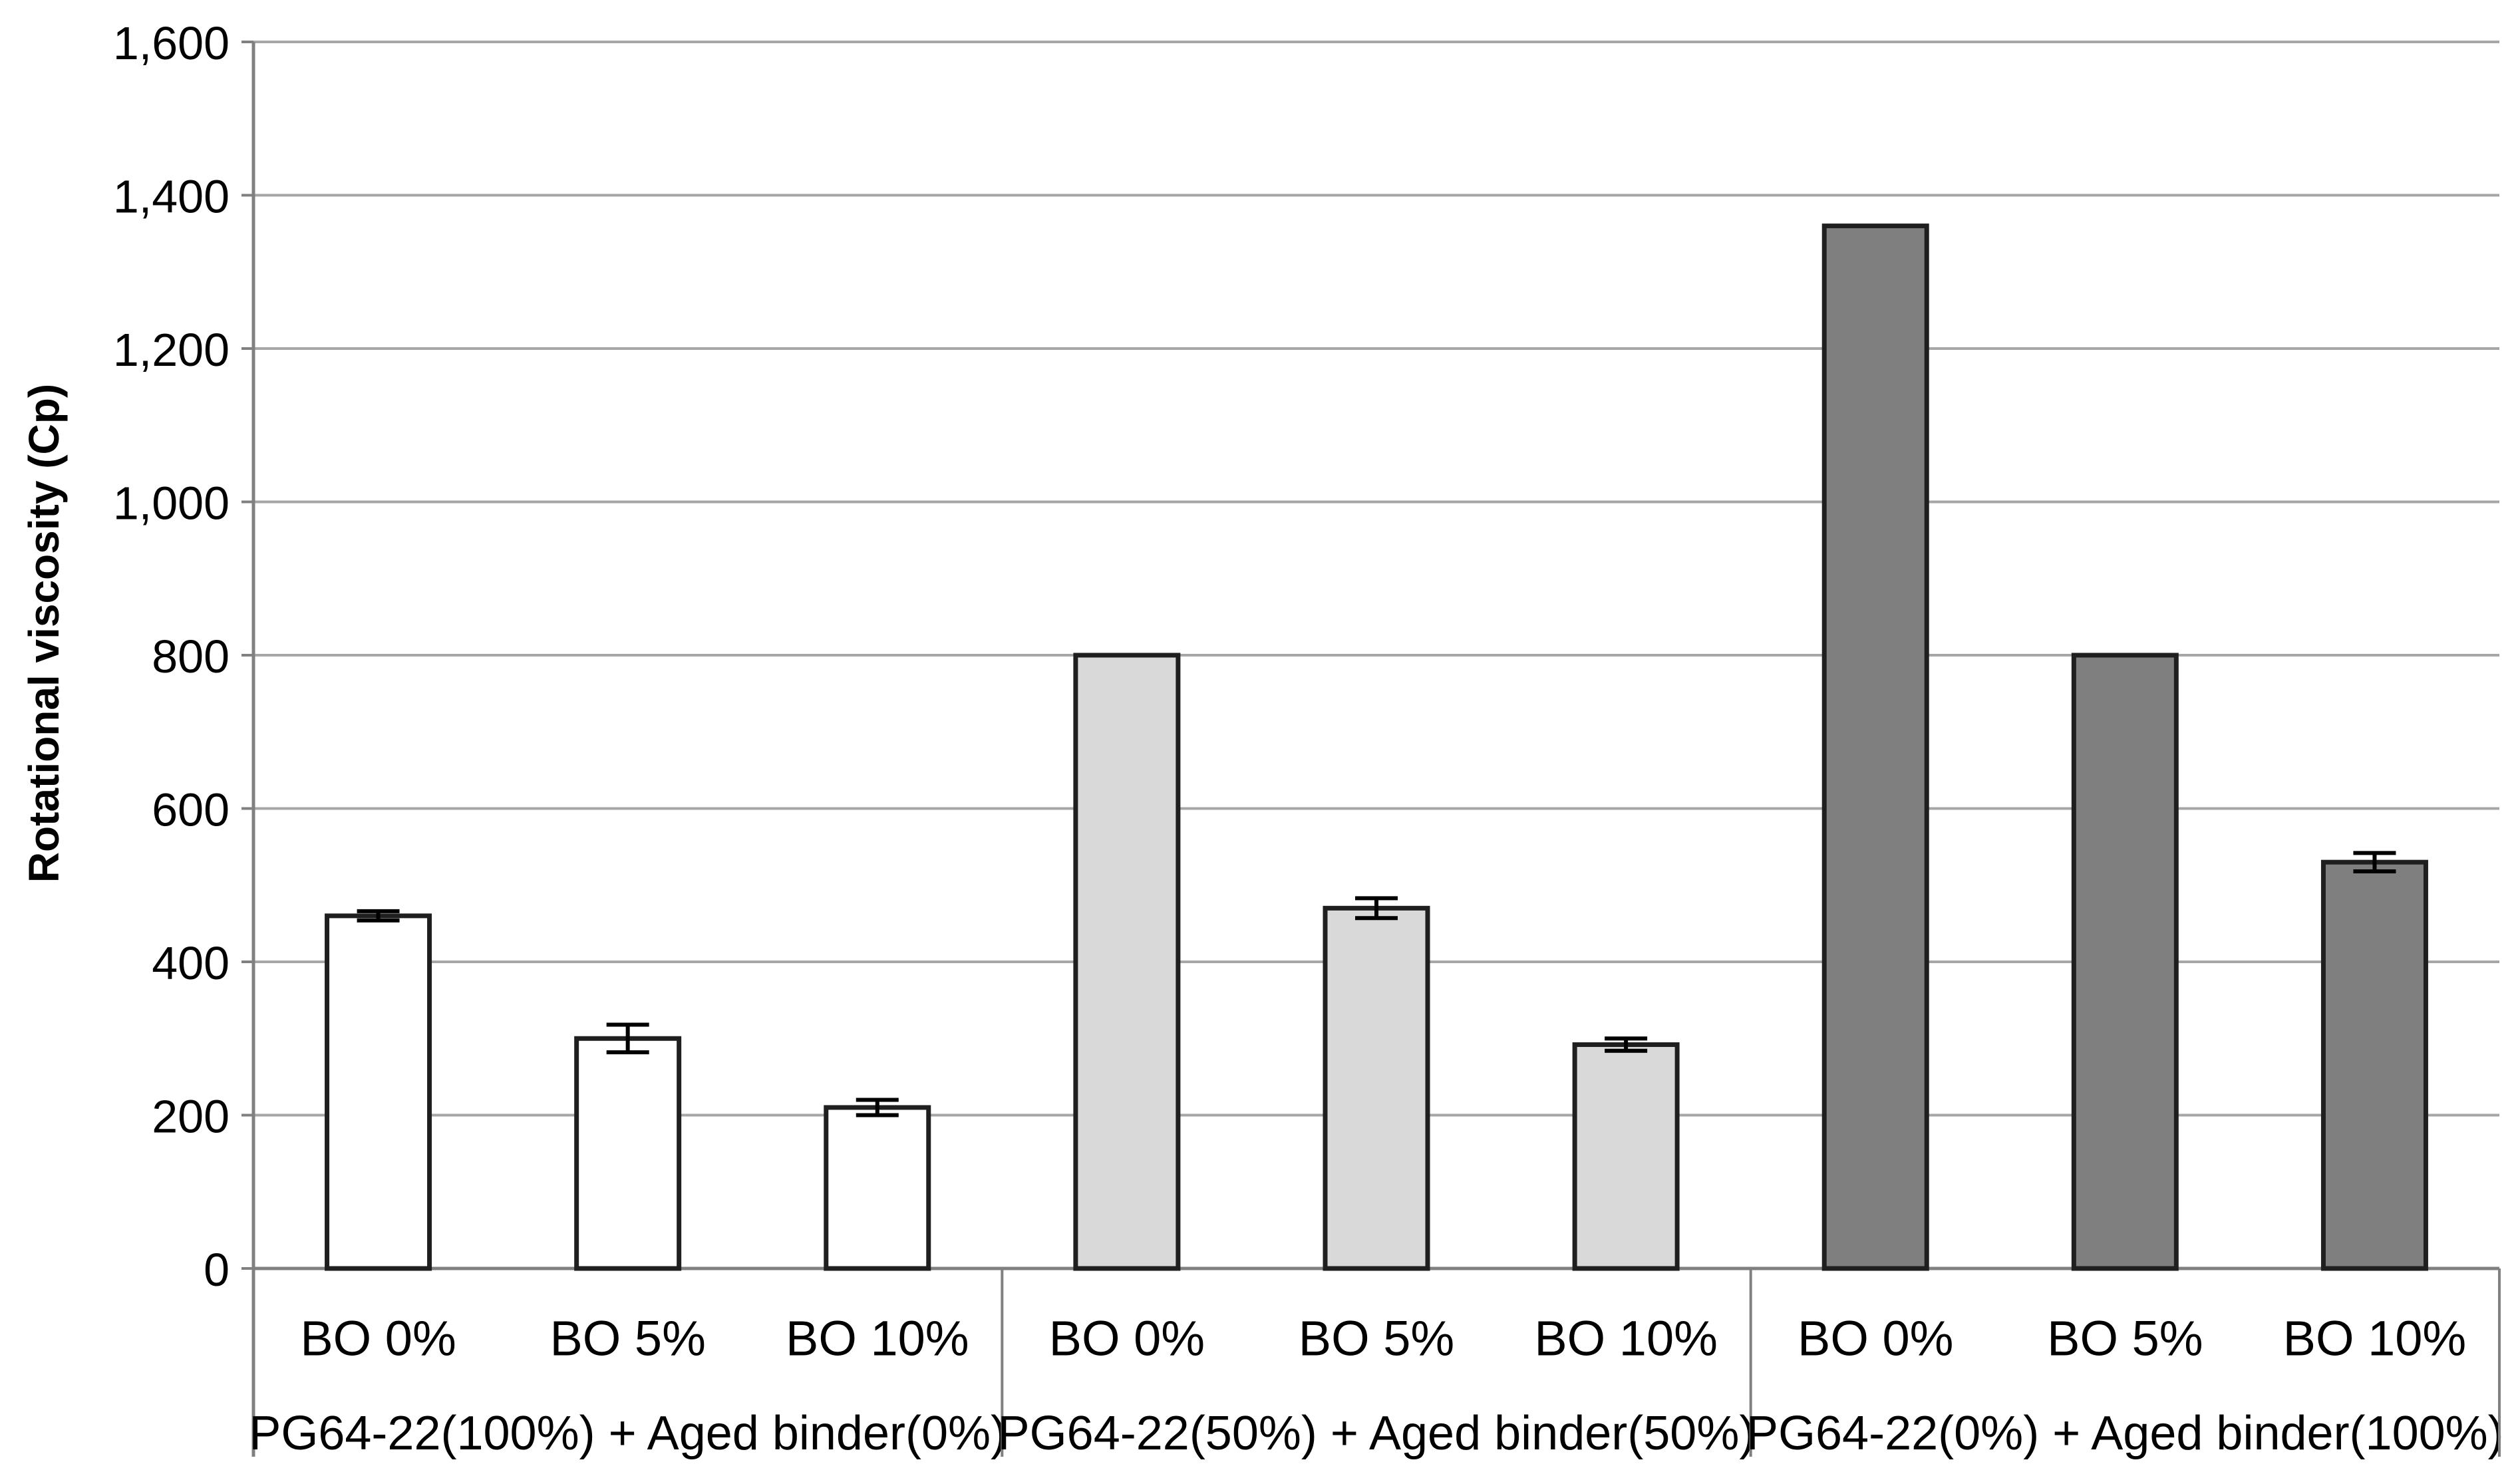  Describe the element at coordinates (628, 1433) in the screenshot. I see `group-label: PG64-22(100%) + Aged binder(0%)` at that location.